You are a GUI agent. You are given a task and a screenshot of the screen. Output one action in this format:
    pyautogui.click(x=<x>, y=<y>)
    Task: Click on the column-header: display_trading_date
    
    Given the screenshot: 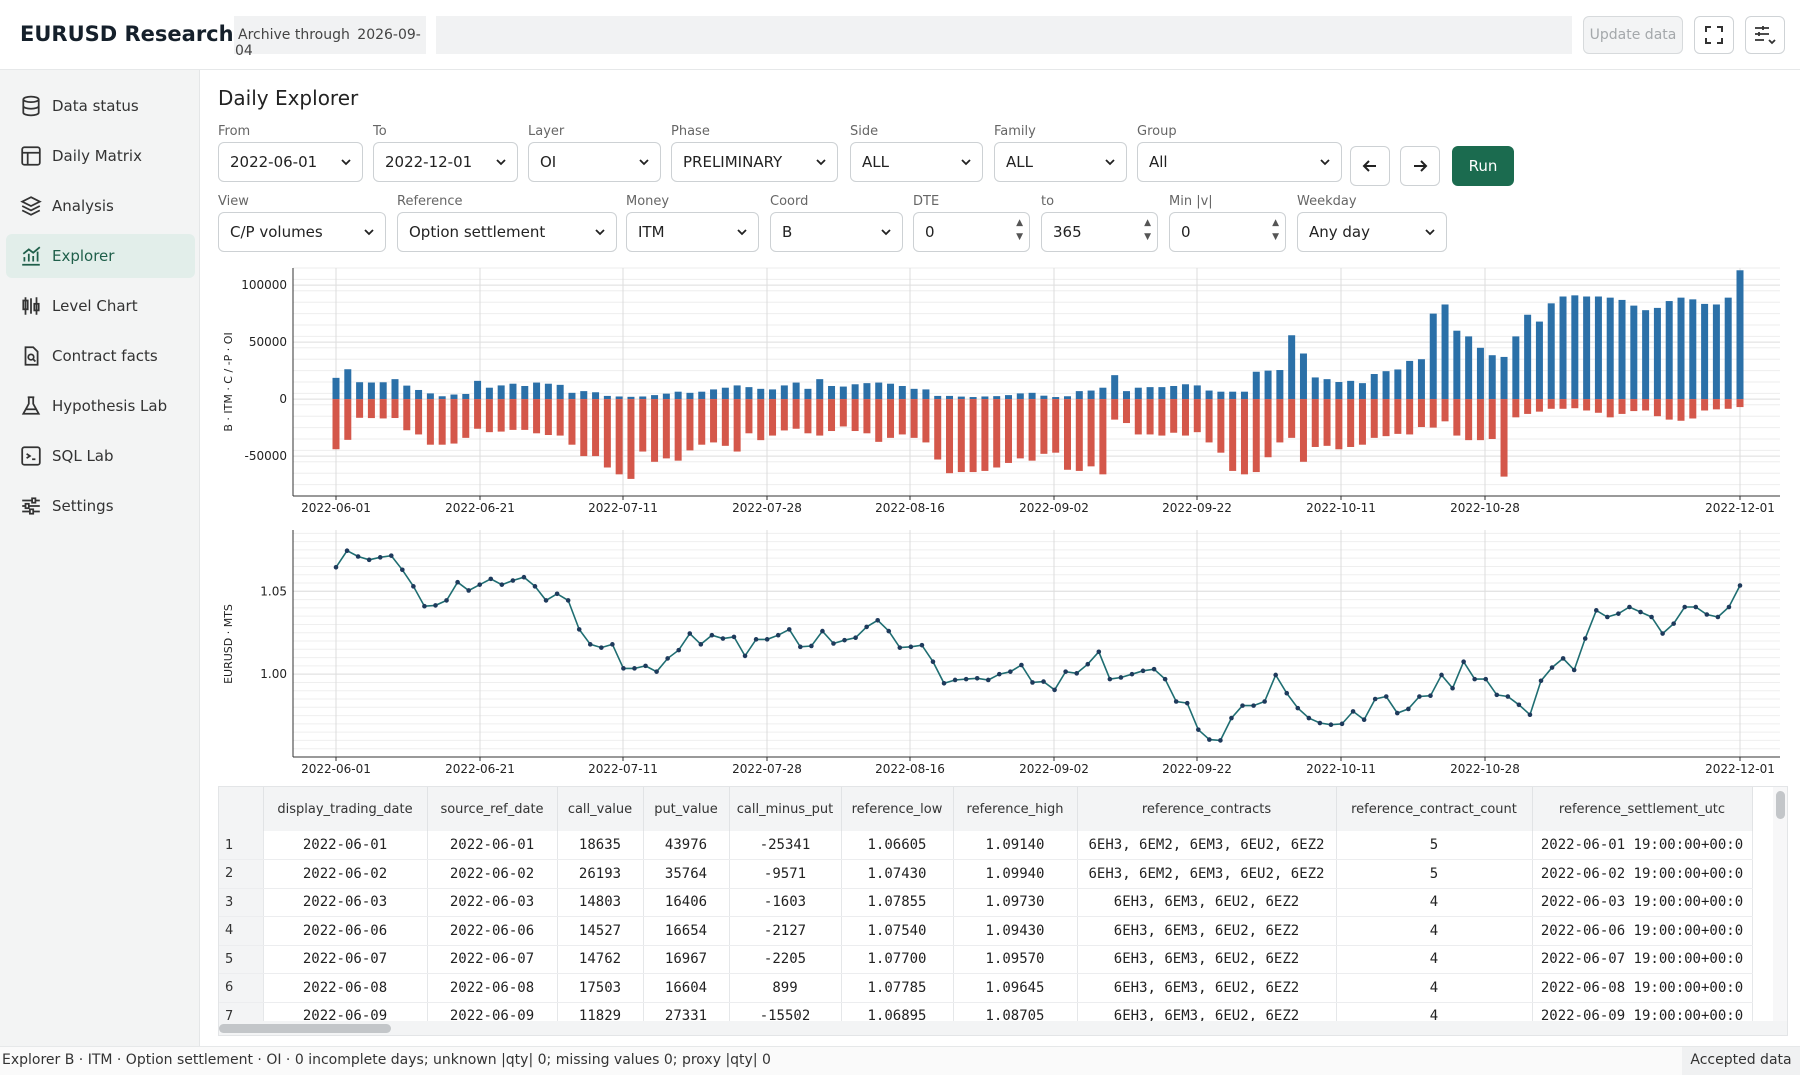 What is the action you would take?
    pyautogui.click(x=345, y=809)
    